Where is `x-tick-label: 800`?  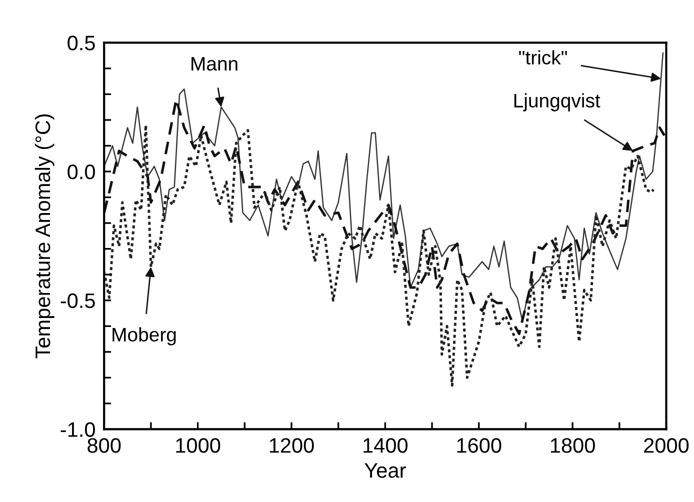
x-tick-label: 800 is located at coordinates (104, 445).